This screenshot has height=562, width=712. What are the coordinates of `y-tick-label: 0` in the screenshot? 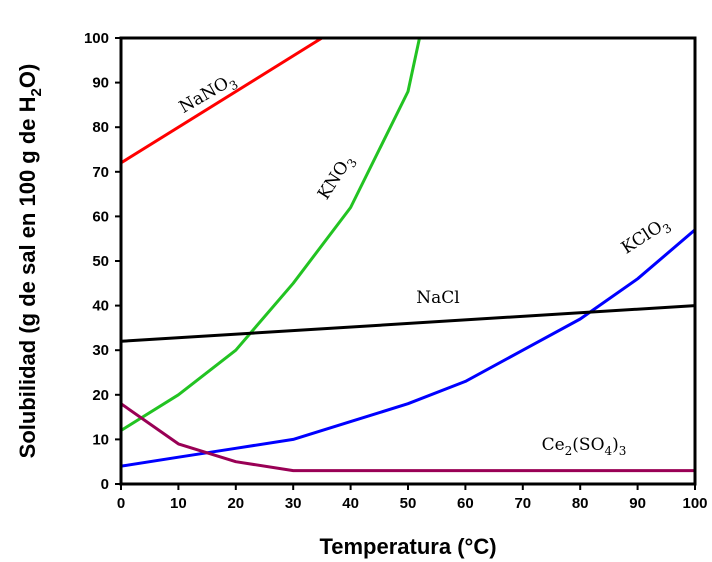 It's located at (105, 484).